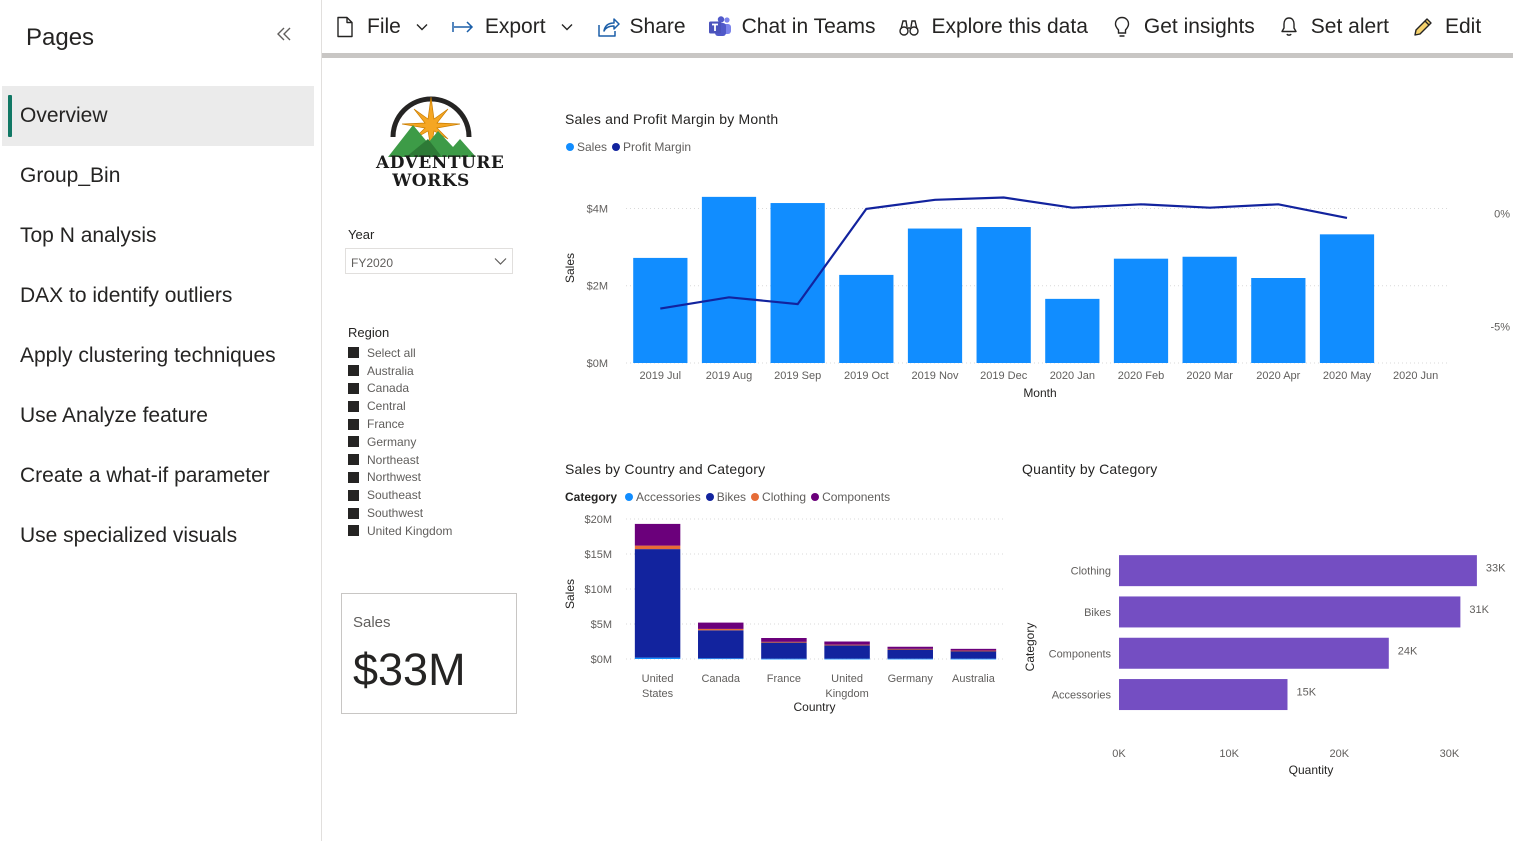 Image resolution: width=1513 pixels, height=841 pixels. Describe the element at coordinates (591, 497) in the screenshot. I see `legend-title: Category` at that location.